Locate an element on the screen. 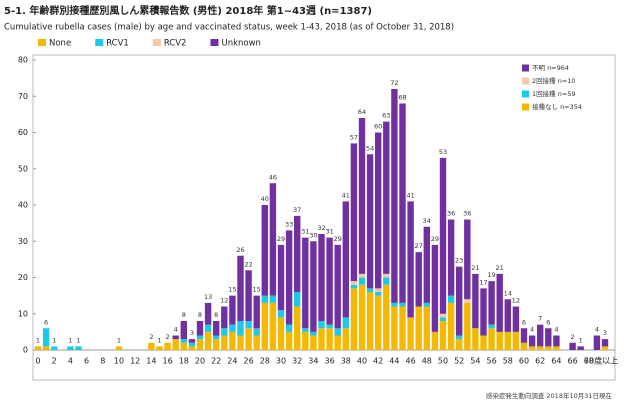  x-tick-label: 42 is located at coordinates (378, 361).